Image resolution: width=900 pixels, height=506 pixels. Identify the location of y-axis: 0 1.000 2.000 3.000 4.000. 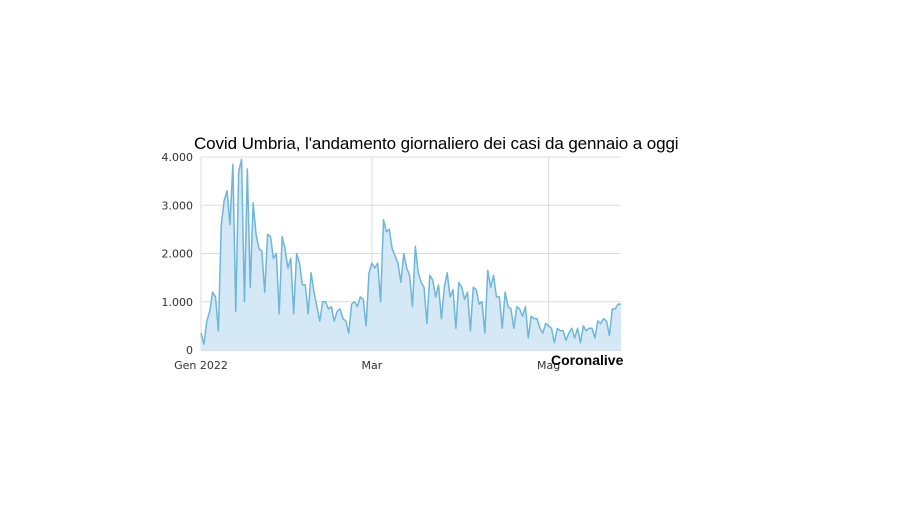
(178, 254).